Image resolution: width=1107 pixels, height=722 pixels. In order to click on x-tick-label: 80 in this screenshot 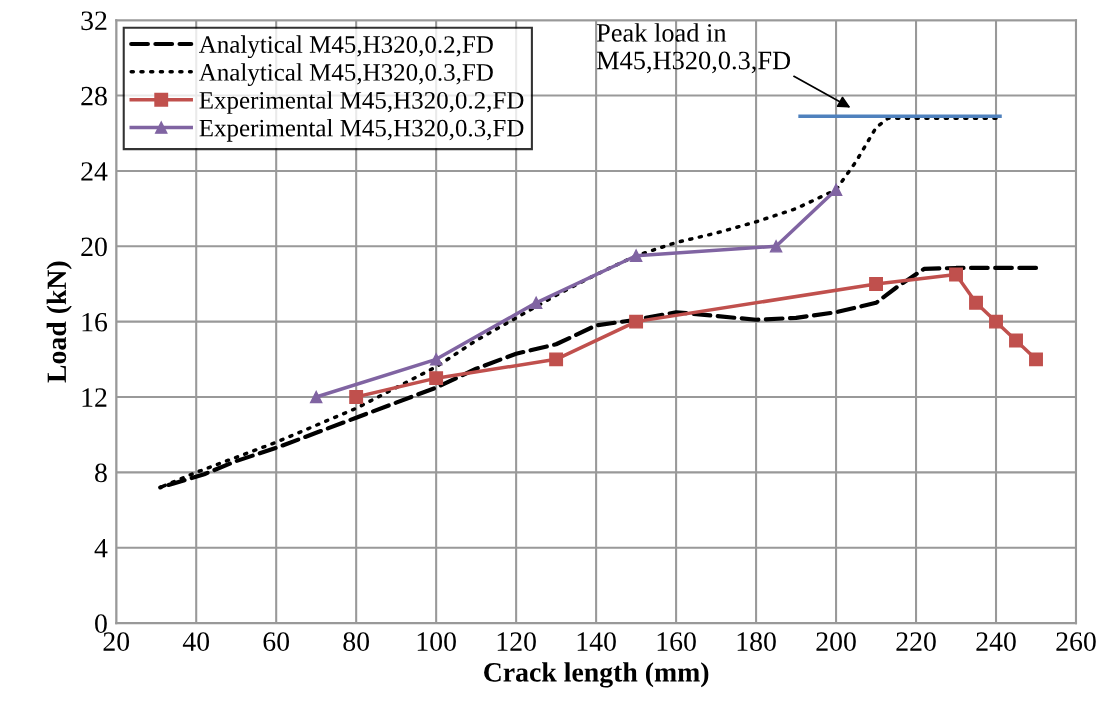, I will do `click(356, 641)`.